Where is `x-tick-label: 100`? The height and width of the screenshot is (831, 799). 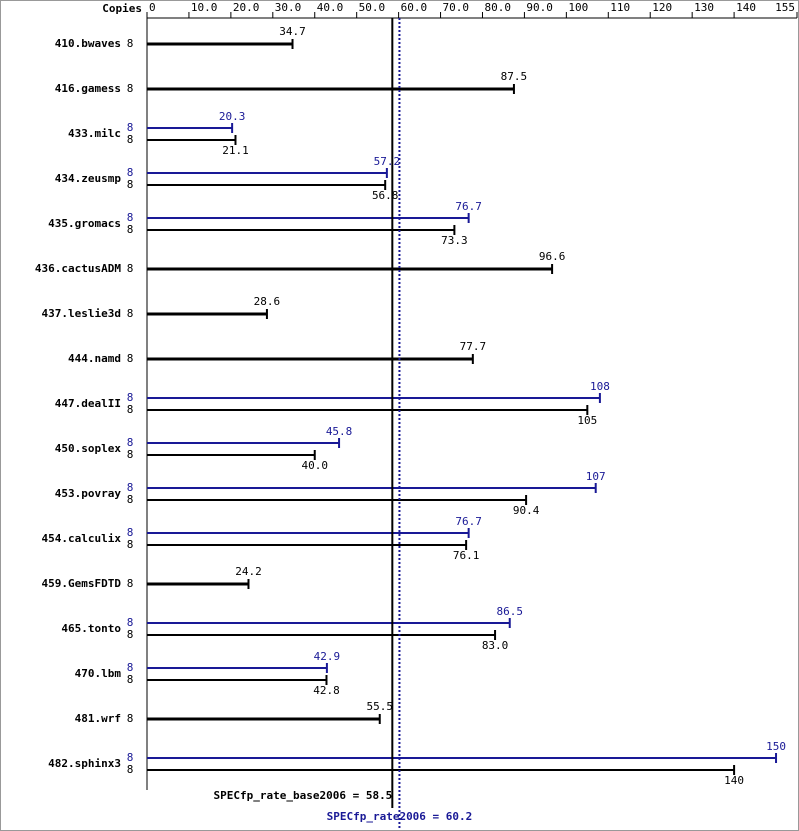
x-tick-label: 100 is located at coordinates (578, 7).